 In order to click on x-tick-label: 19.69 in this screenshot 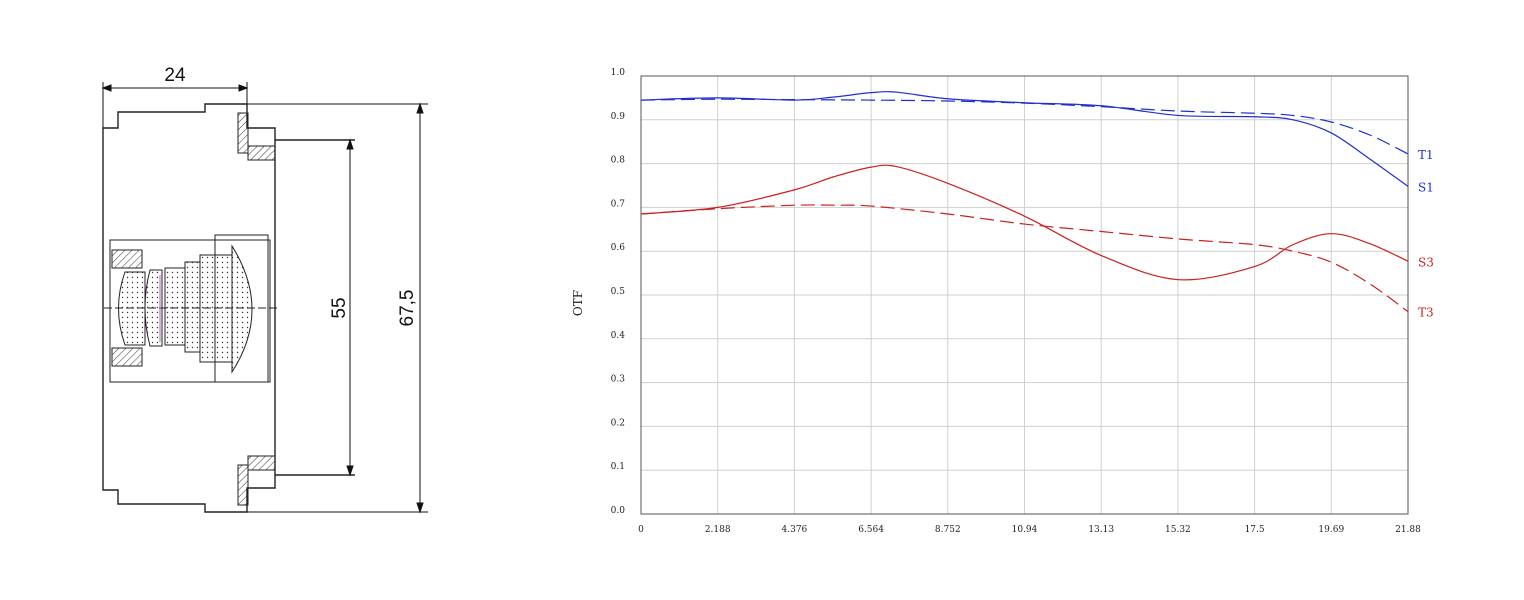, I will do `click(1331, 530)`.